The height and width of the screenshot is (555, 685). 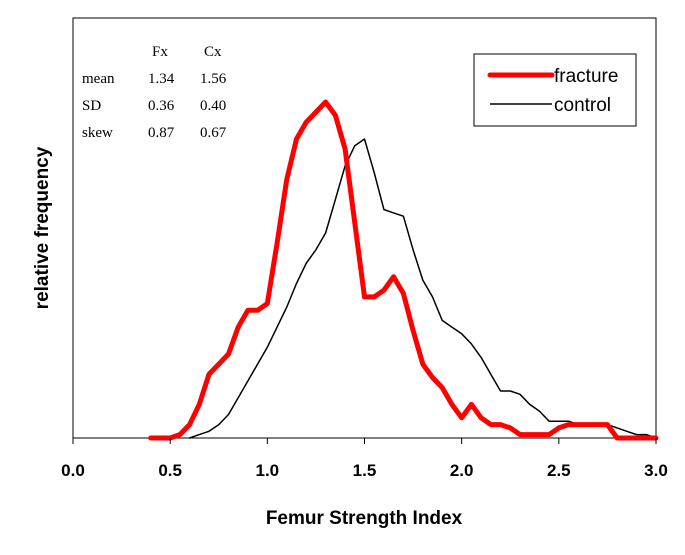 I want to click on stats-row-skew-label: skew, so click(x=97, y=133).